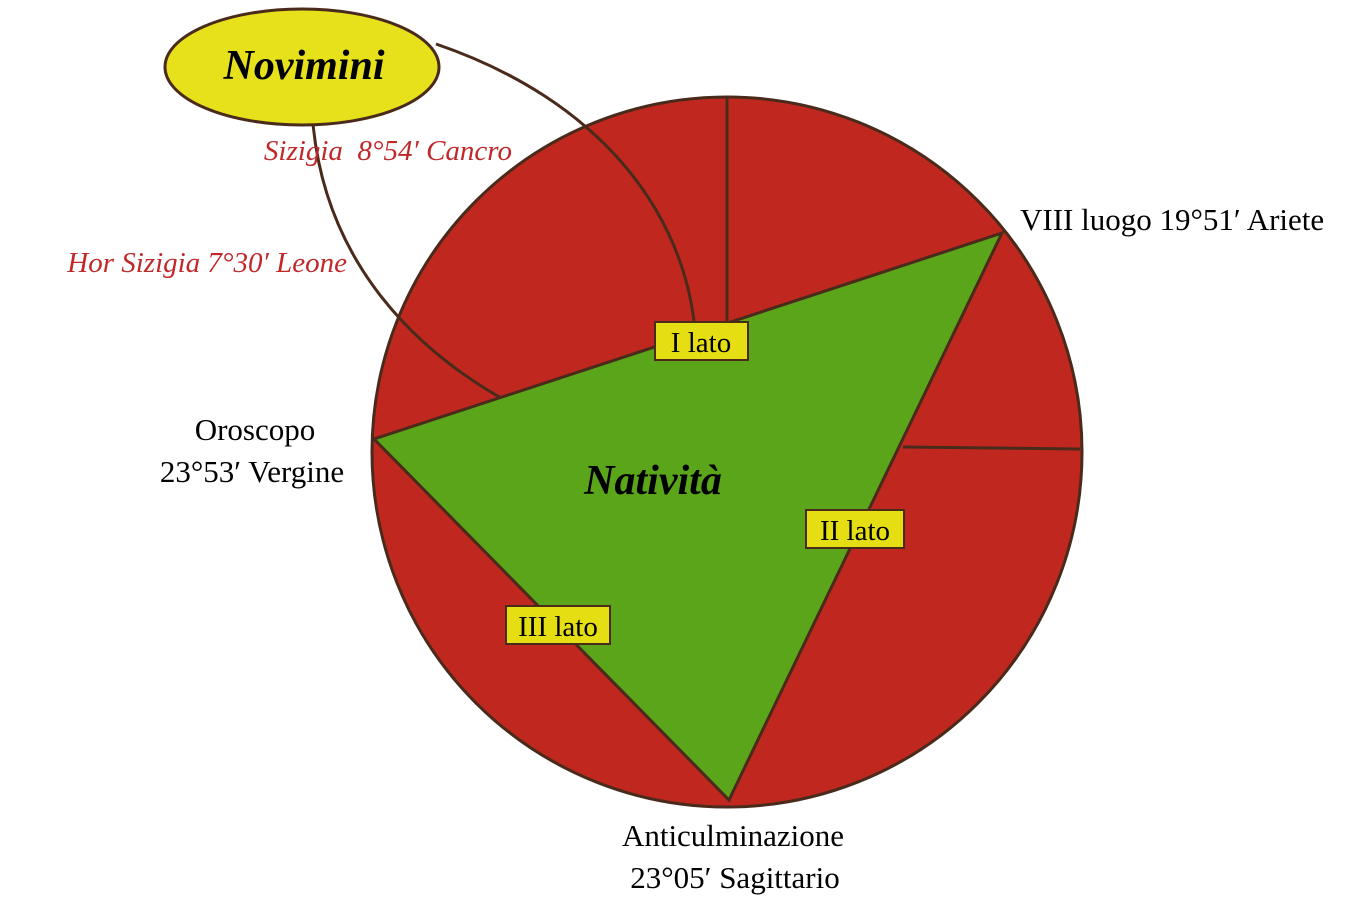 Image resolution: width=1367 pixels, height=897 pixels. I want to click on side-box-i-rect, so click(701, 341).